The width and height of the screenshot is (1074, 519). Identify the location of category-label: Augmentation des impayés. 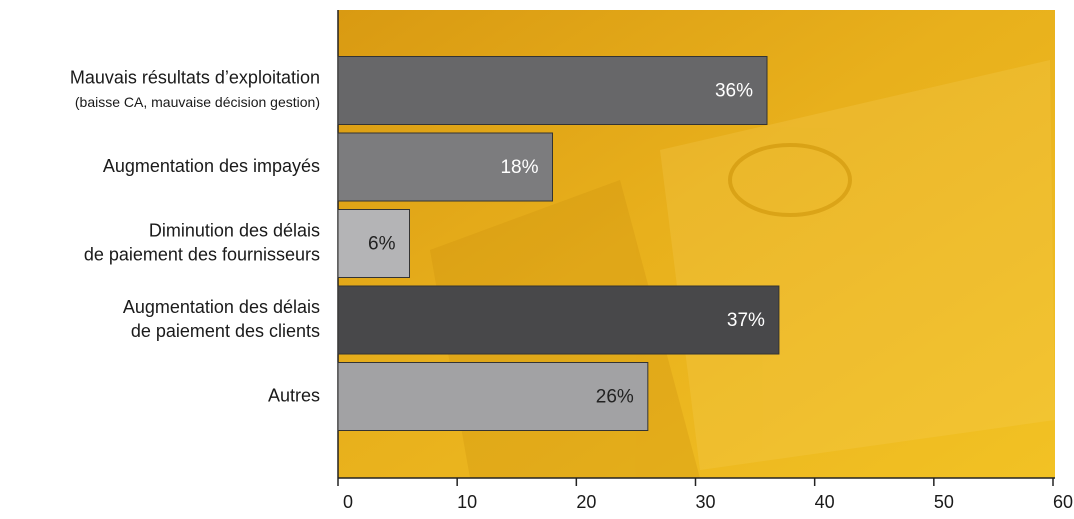
(211, 166).